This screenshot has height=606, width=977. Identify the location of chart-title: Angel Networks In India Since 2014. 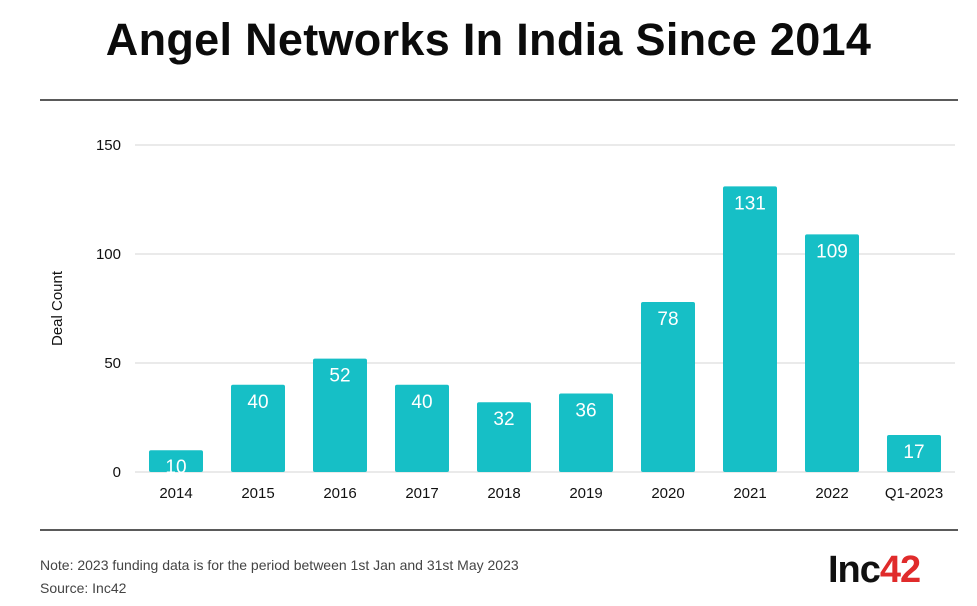
(488, 39).